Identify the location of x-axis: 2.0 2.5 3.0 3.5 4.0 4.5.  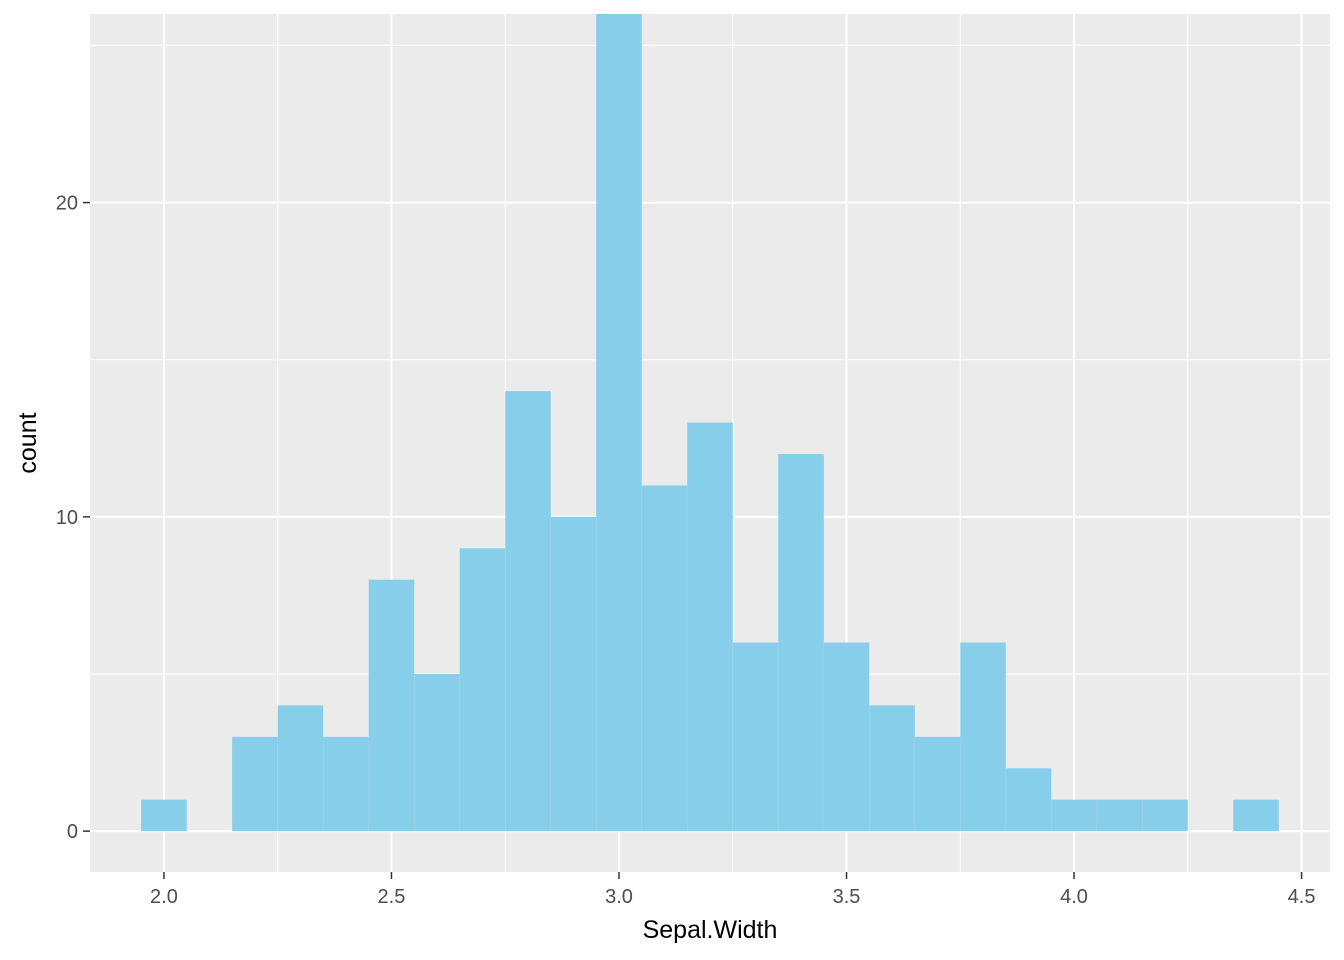
(732, 890).